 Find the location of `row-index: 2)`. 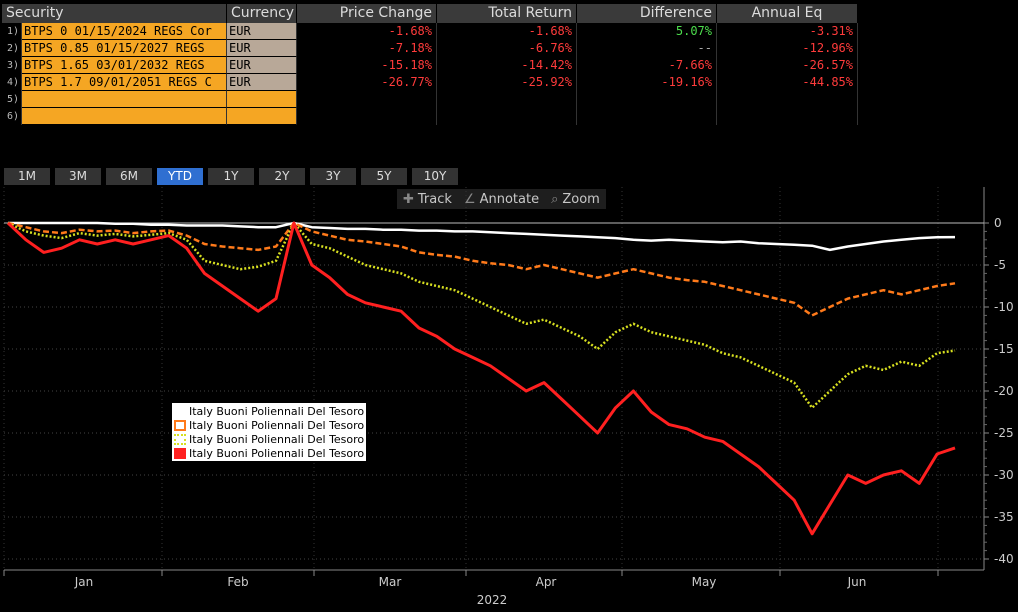

row-index: 2) is located at coordinates (12, 48).